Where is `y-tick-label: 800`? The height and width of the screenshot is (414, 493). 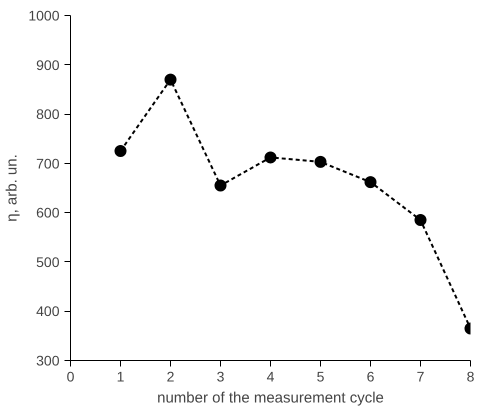 y-tick-label: 800 is located at coordinates (48, 114).